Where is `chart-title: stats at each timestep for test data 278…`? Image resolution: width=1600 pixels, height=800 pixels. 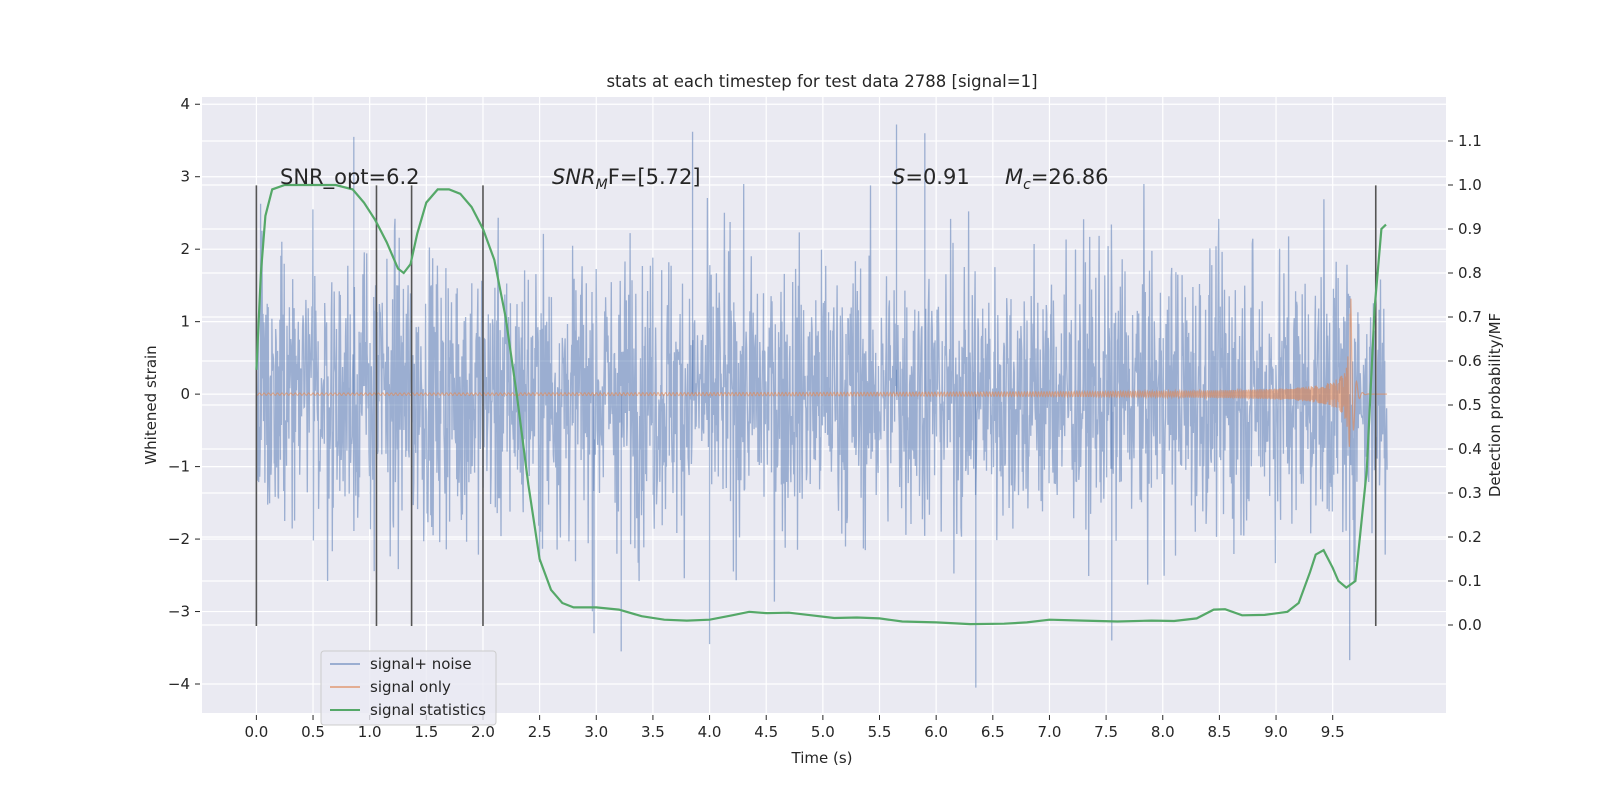 chart-title: stats at each timestep for test data 278… is located at coordinates (821, 81).